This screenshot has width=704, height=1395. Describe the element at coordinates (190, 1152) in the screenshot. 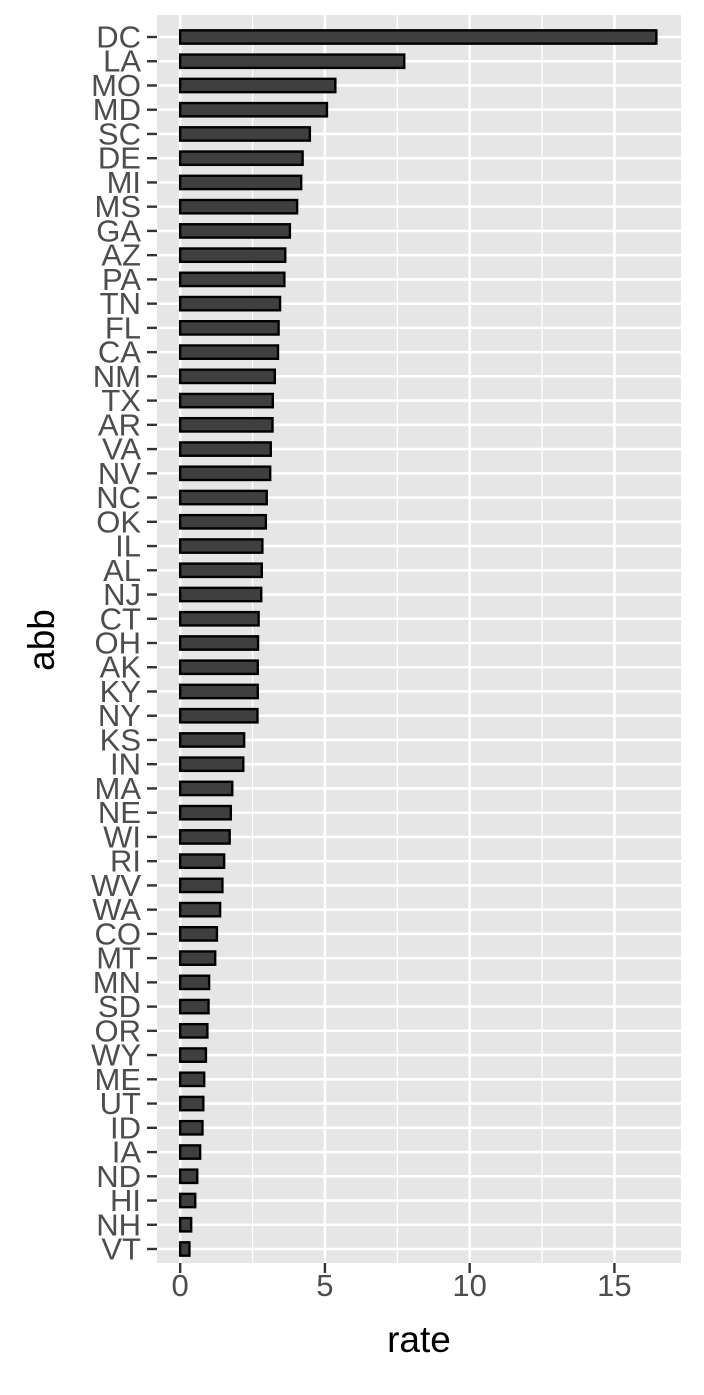

I see `bar-ia` at that location.